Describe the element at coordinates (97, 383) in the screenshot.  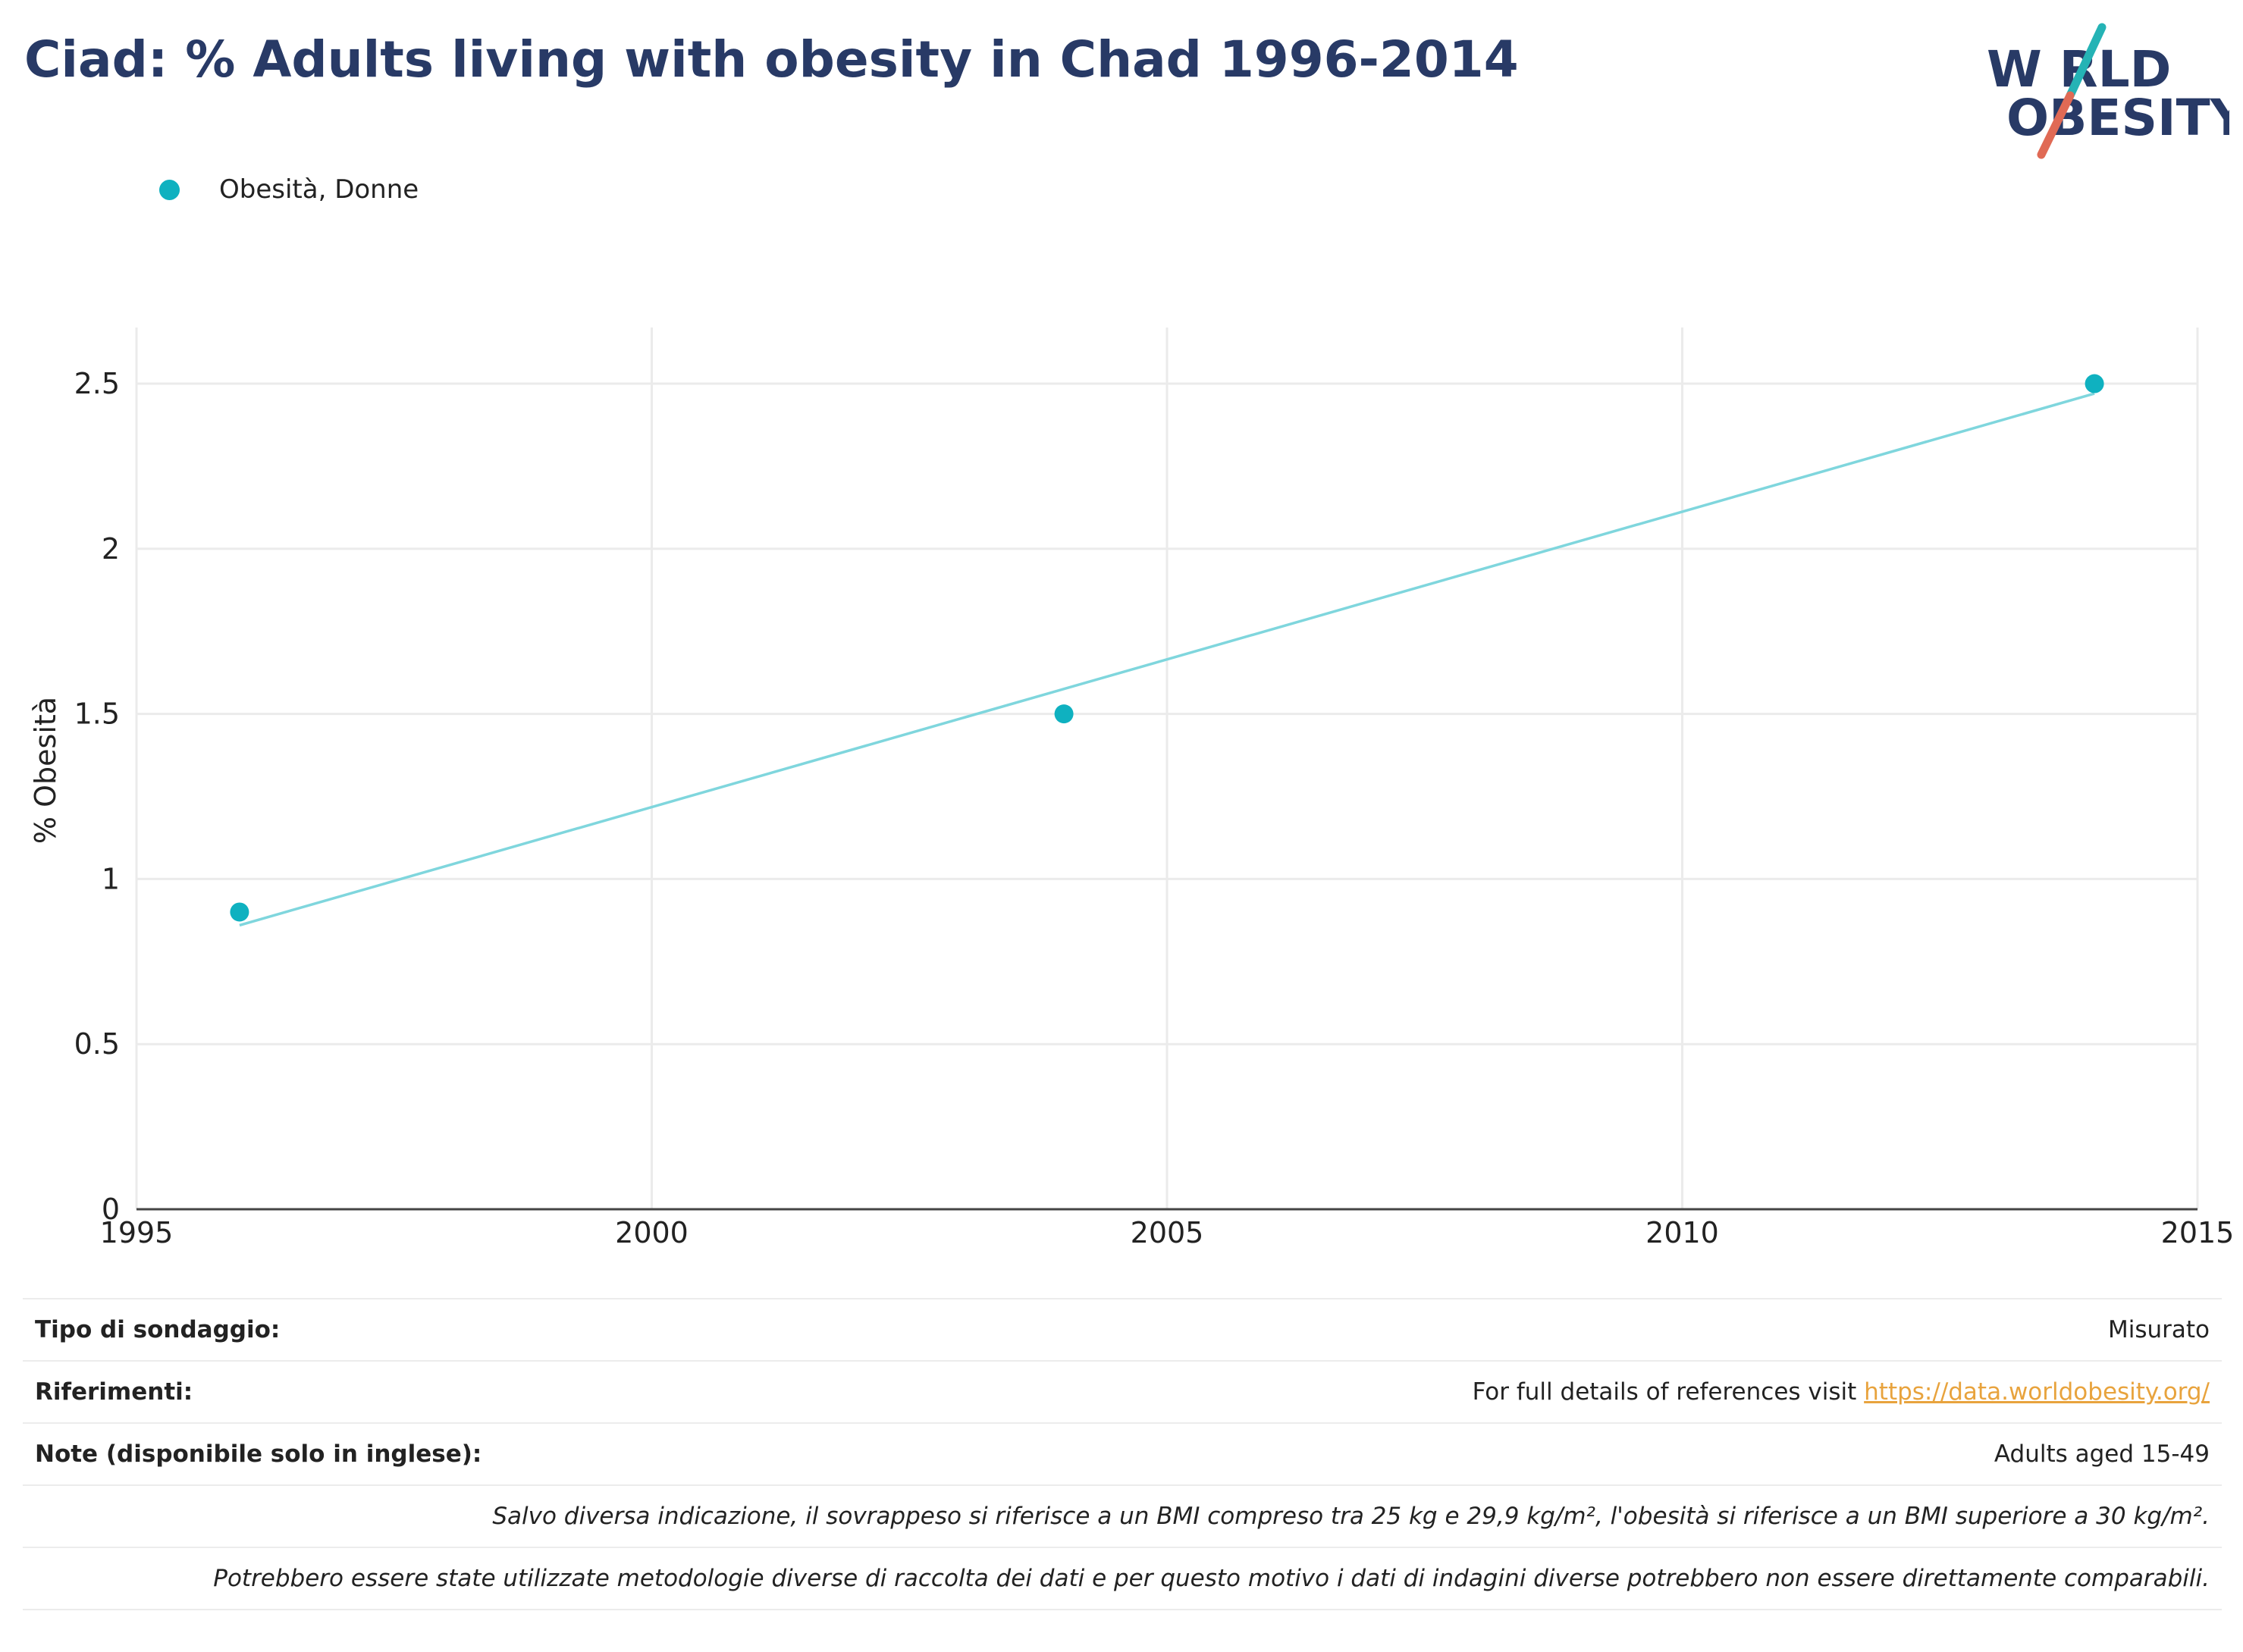
I see `y-tick-label: 2.5` at that location.